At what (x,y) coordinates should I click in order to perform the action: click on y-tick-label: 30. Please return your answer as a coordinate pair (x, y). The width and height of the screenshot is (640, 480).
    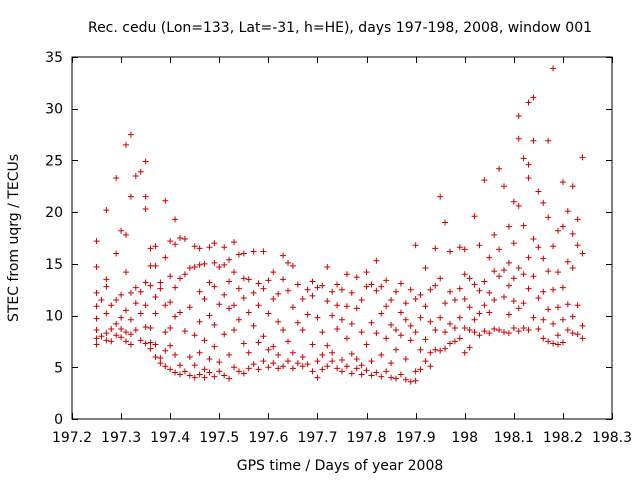
    Looking at the image, I should click on (54, 110).